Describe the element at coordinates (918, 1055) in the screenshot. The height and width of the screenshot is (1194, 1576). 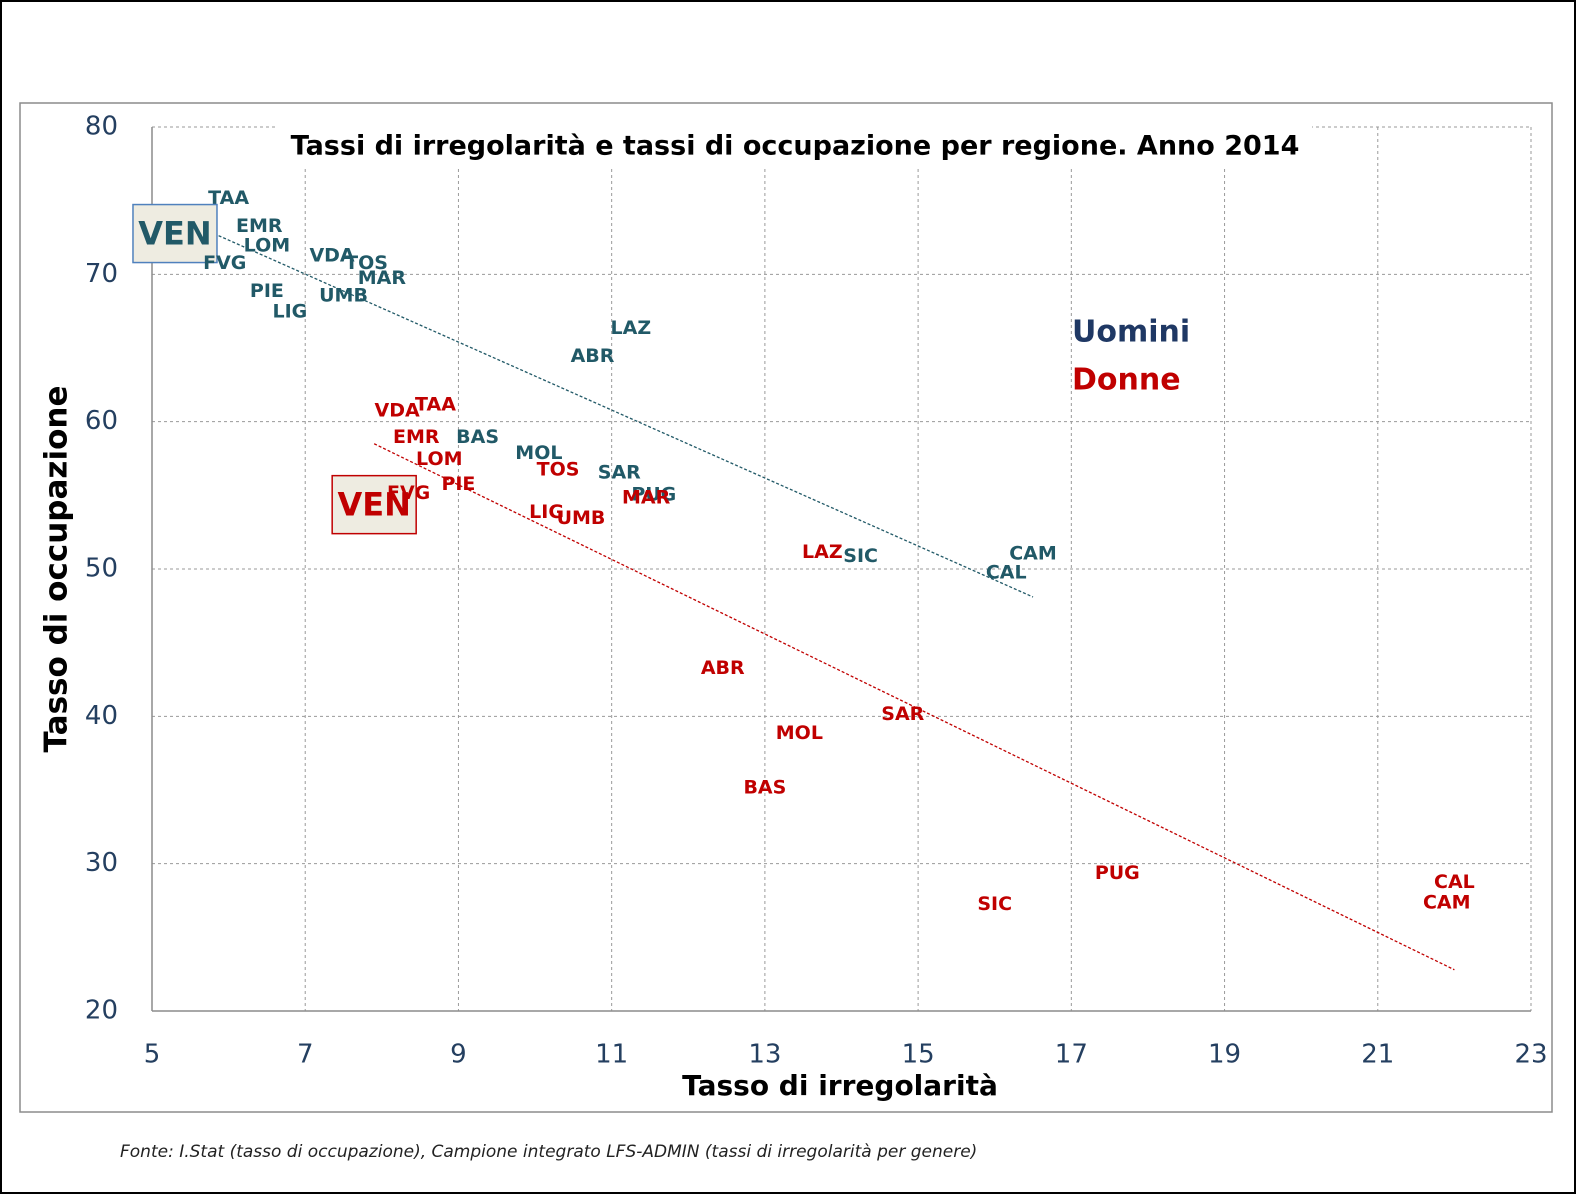
I see `x-tick-label: 15` at that location.